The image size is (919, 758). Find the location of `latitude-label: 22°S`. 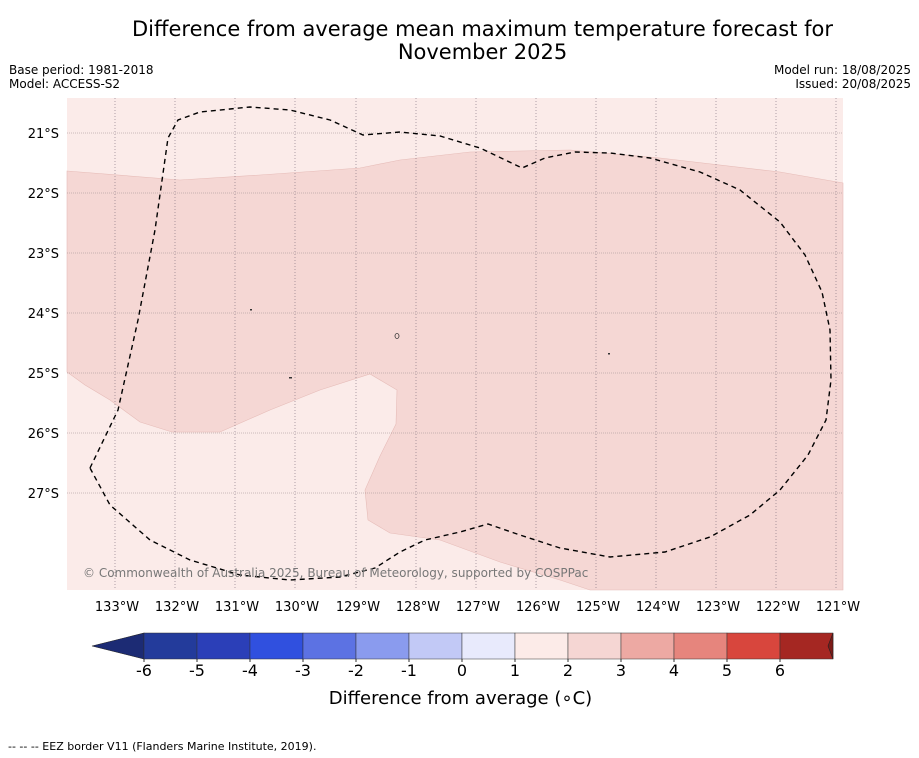

latitude-label: 22°S is located at coordinates (43, 194).